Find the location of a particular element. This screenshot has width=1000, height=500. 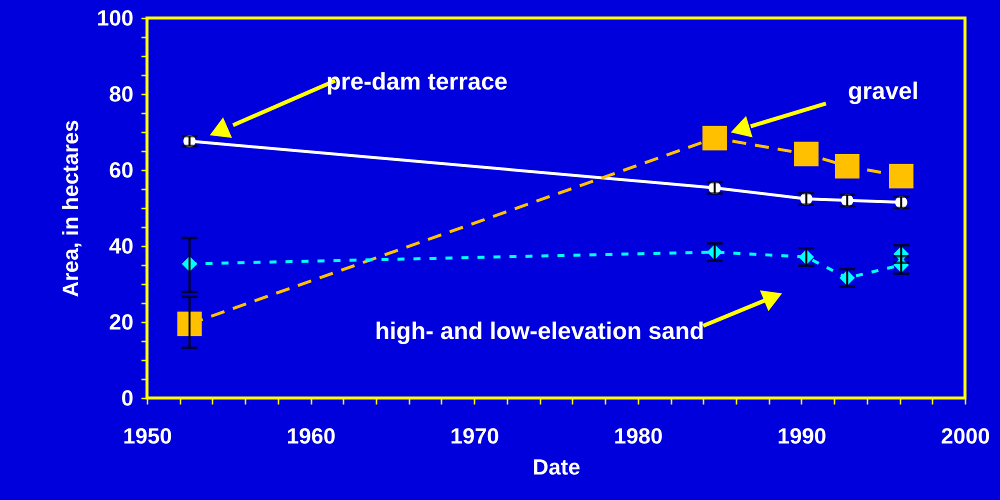

annotation: pre-dam terrace is located at coordinates (417, 82).